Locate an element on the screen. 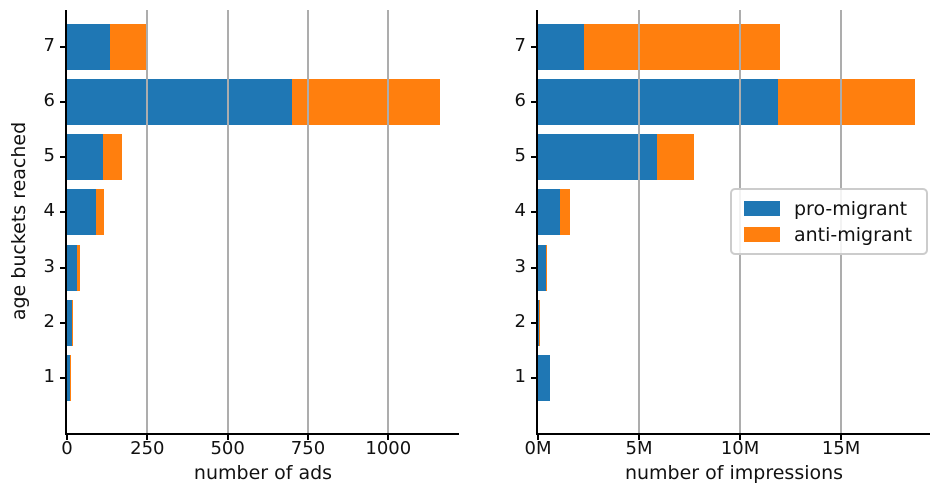 The height and width of the screenshot is (498, 937). legend-item-anti-migrant: anti-migrant is located at coordinates (829, 234).